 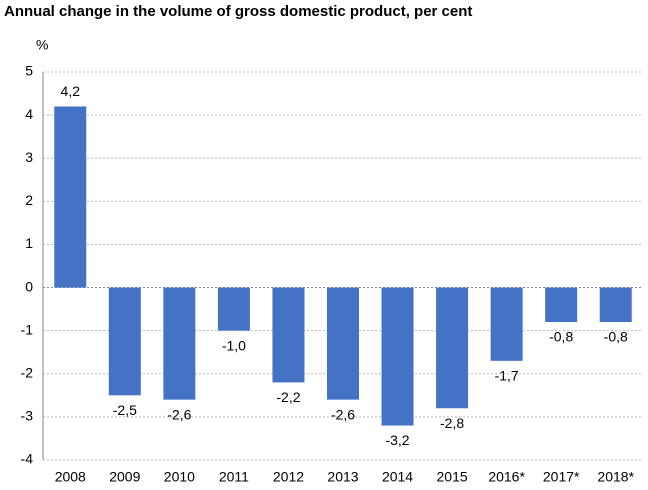 What do you see at coordinates (452, 477) in the screenshot?
I see `x-tick-label: 2015` at bounding box center [452, 477].